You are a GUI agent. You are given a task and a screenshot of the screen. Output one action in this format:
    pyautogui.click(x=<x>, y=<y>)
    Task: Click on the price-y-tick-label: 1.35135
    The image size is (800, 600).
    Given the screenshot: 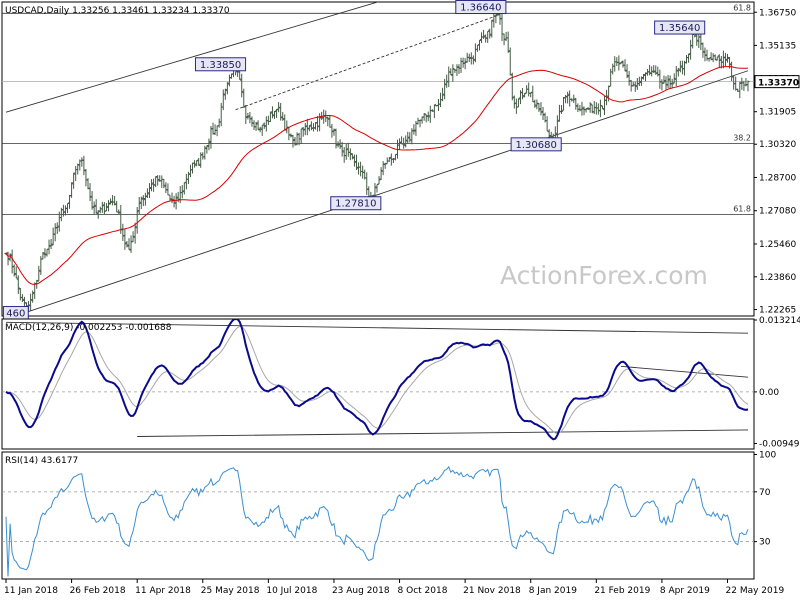 What is the action you would take?
    pyautogui.click(x=777, y=46)
    